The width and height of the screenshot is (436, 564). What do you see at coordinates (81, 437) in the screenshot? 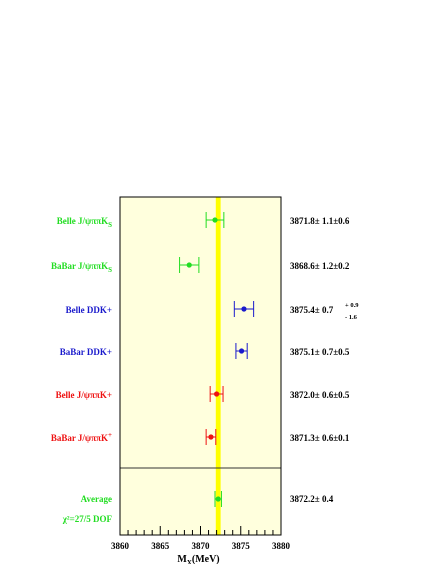
I see `point-label: BaBar J/ψππK+` at bounding box center [81, 437].